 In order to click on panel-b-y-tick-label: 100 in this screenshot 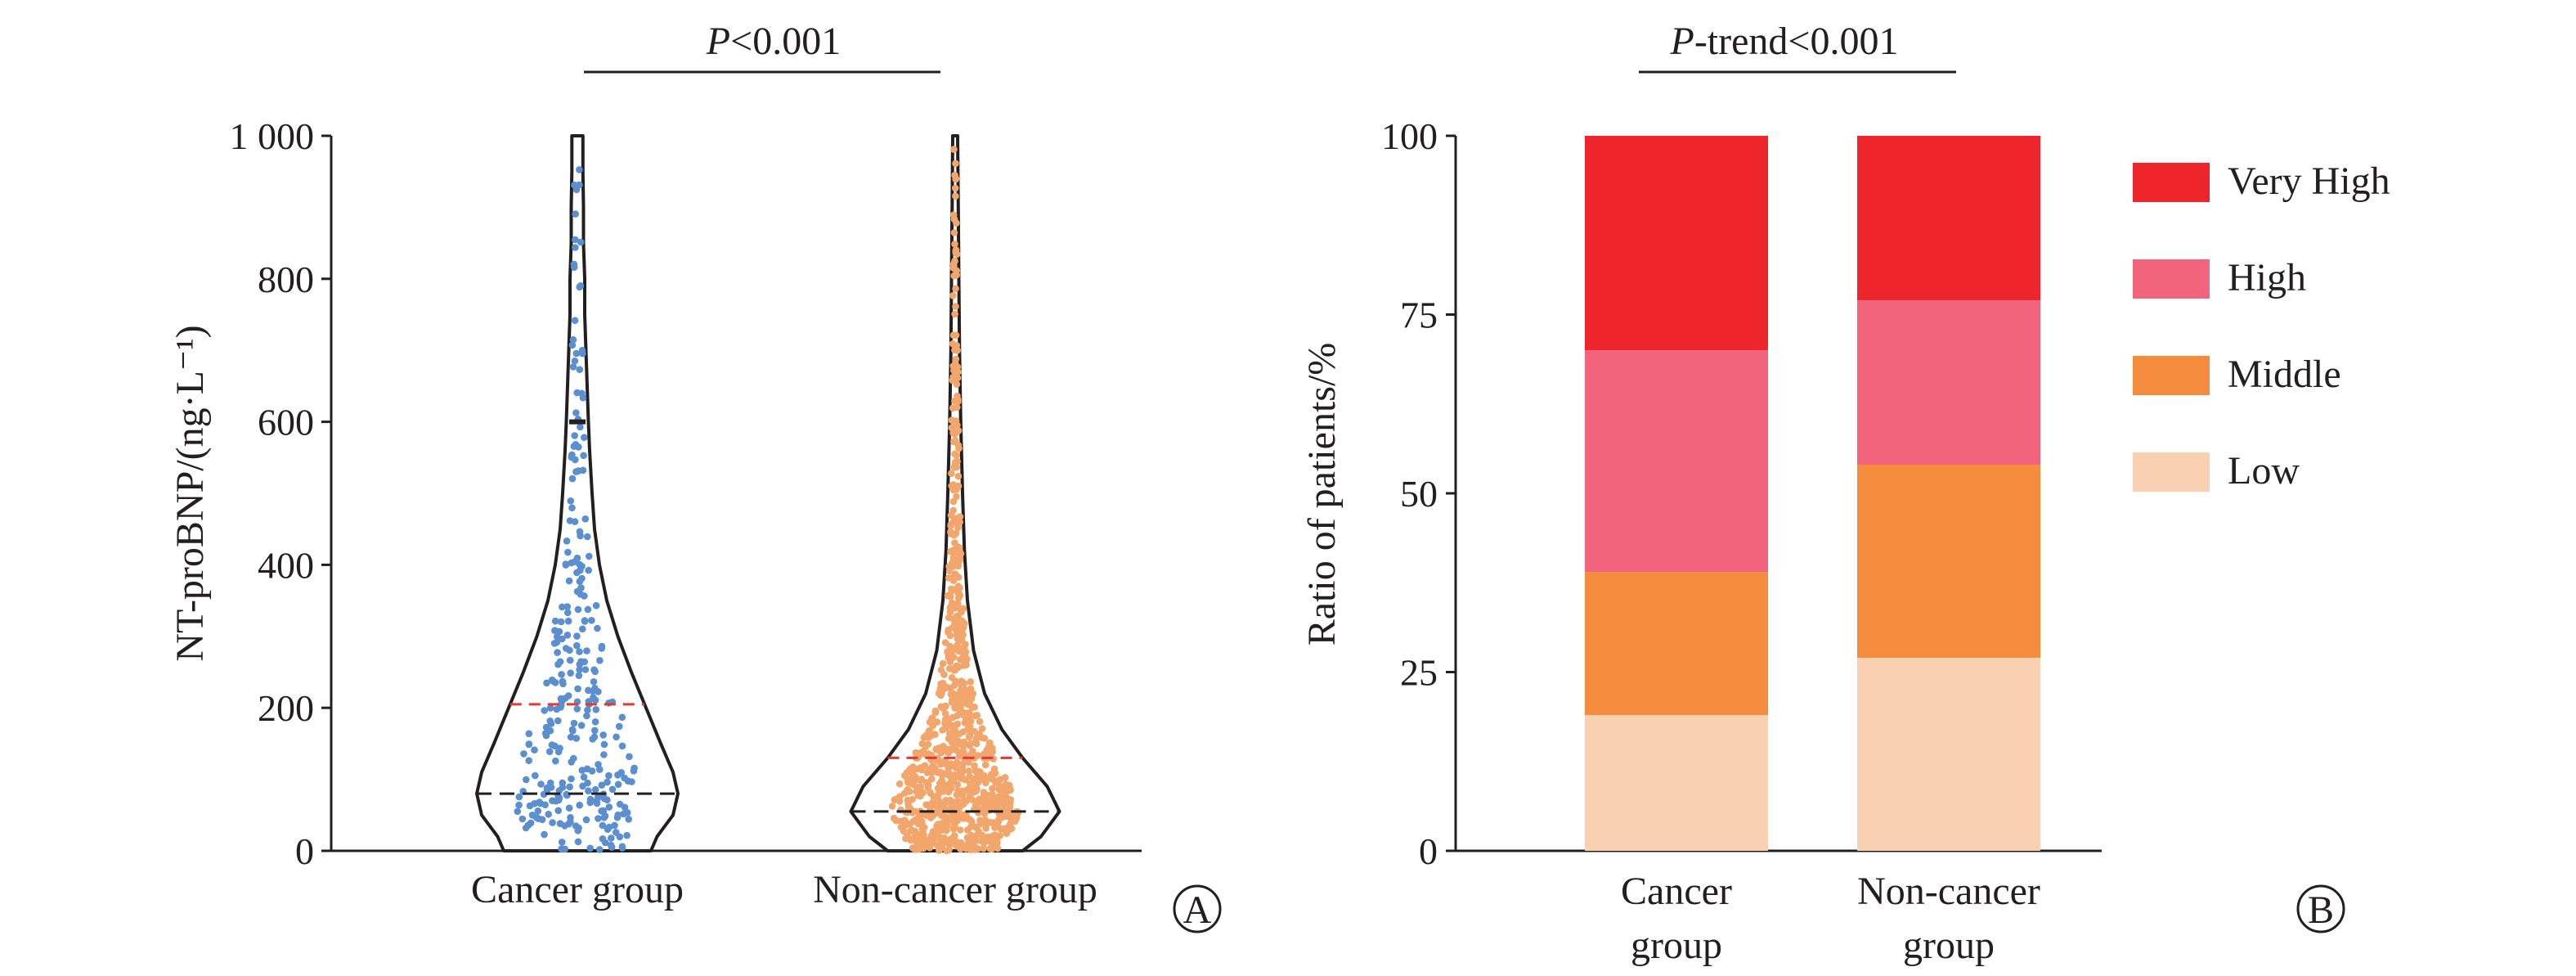, I will do `click(1410, 136)`.